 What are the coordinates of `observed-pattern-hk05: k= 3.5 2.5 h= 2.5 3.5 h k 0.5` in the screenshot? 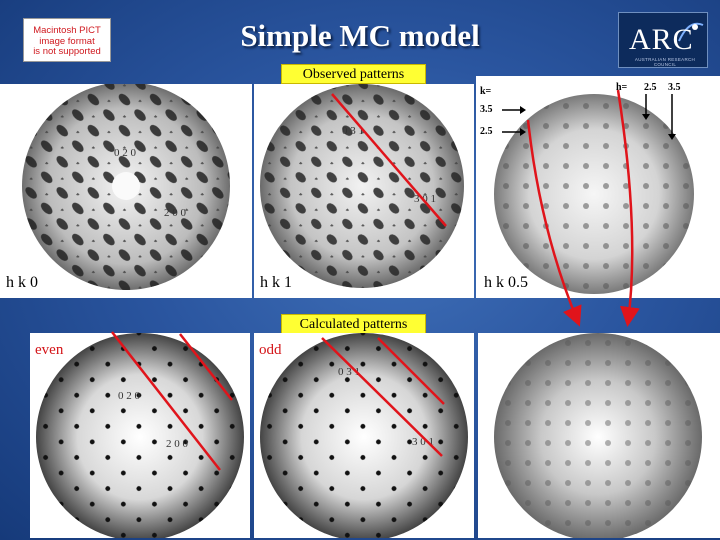 It's located at (598, 187).